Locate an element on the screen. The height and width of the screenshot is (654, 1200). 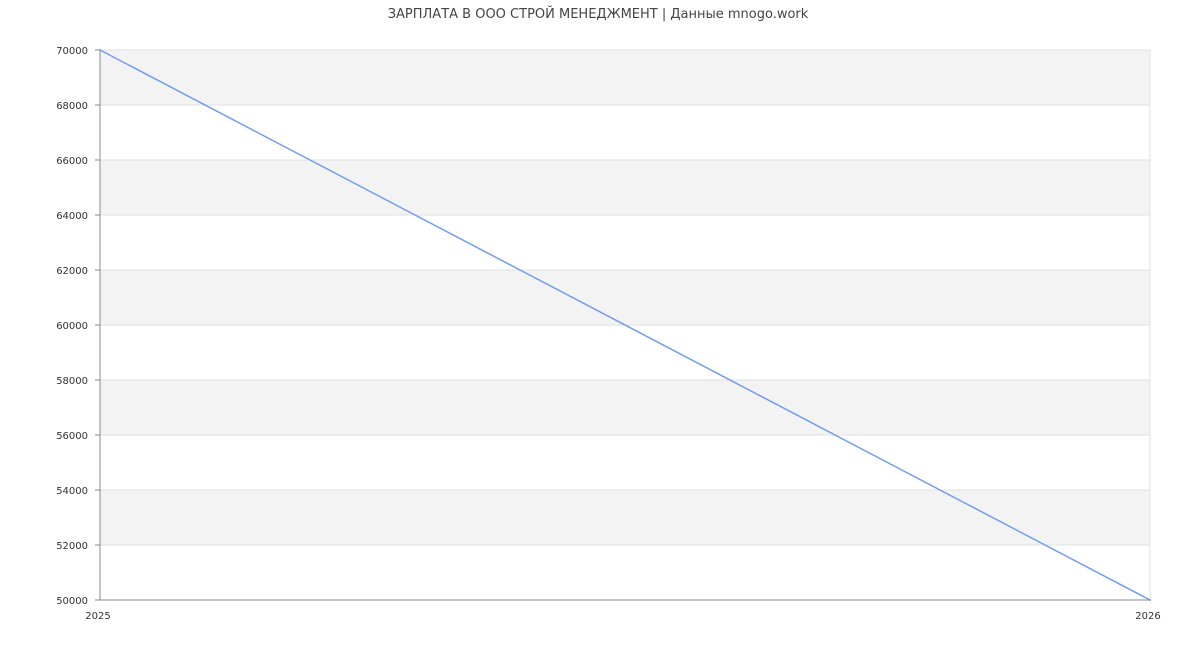
y-tick-label: 62000 is located at coordinates (72, 271).